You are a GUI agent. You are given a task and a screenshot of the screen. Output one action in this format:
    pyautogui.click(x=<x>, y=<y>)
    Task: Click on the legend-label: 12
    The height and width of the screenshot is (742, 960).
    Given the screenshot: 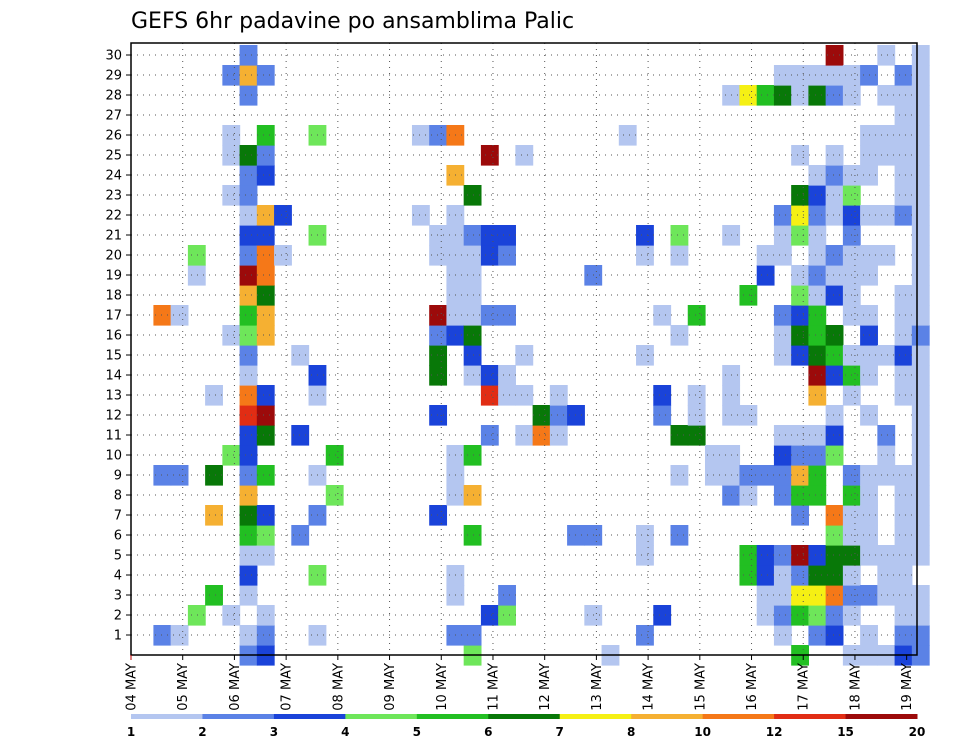 What is the action you would take?
    pyautogui.click(x=774, y=732)
    